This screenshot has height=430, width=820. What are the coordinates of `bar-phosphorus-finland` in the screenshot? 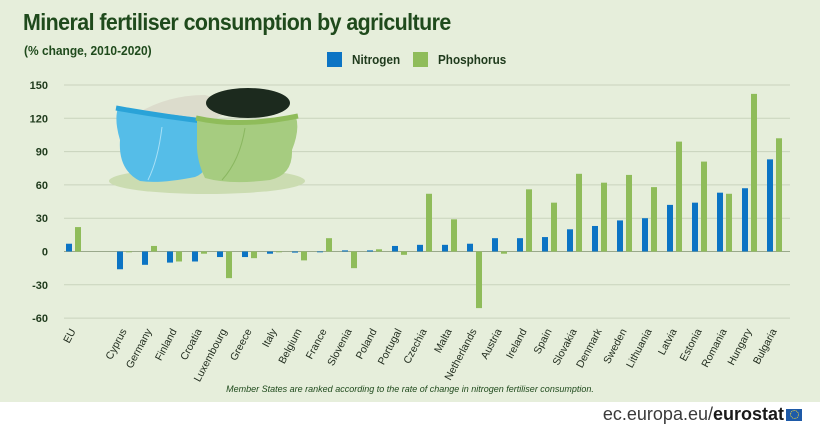 It's located at (179, 256).